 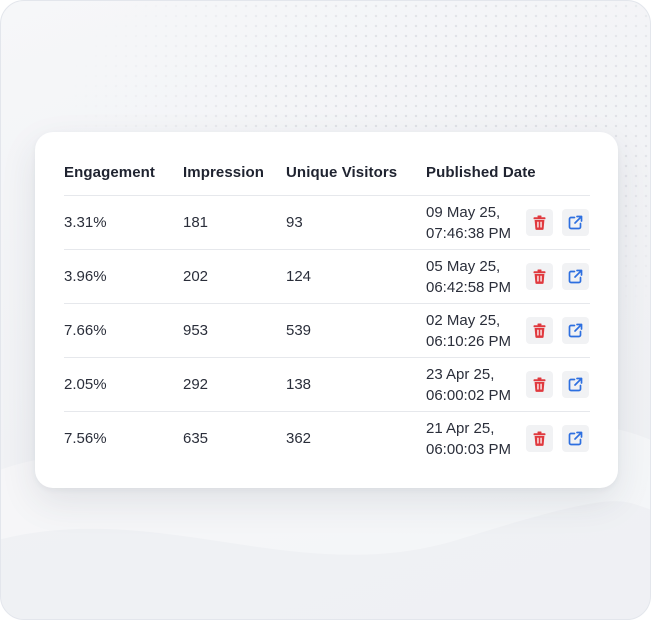 What do you see at coordinates (294, 222) in the screenshot?
I see `unique-visitors-cell: 93` at bounding box center [294, 222].